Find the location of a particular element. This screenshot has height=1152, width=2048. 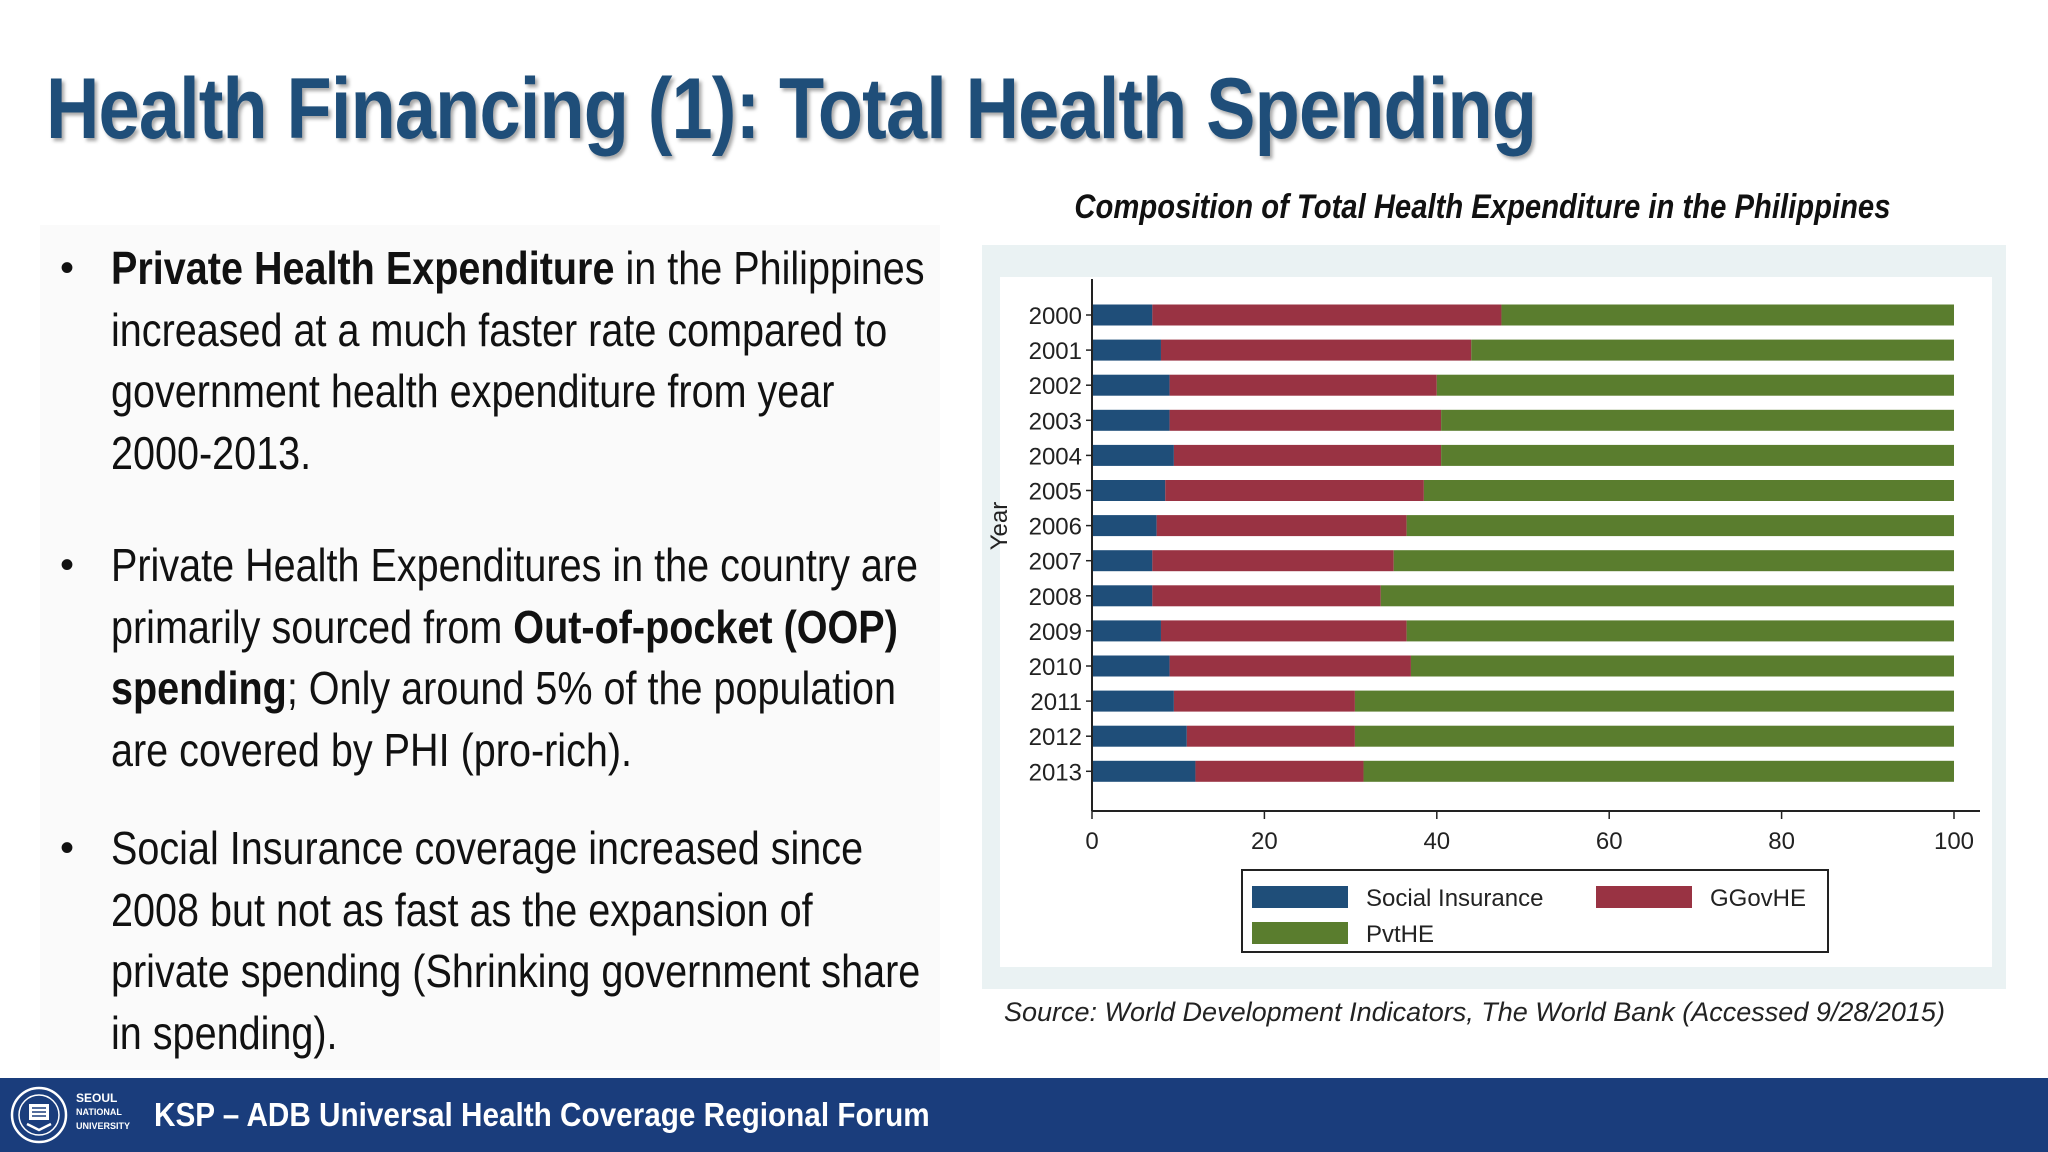

y-tick-label: 2010 is located at coordinates (1055, 667).